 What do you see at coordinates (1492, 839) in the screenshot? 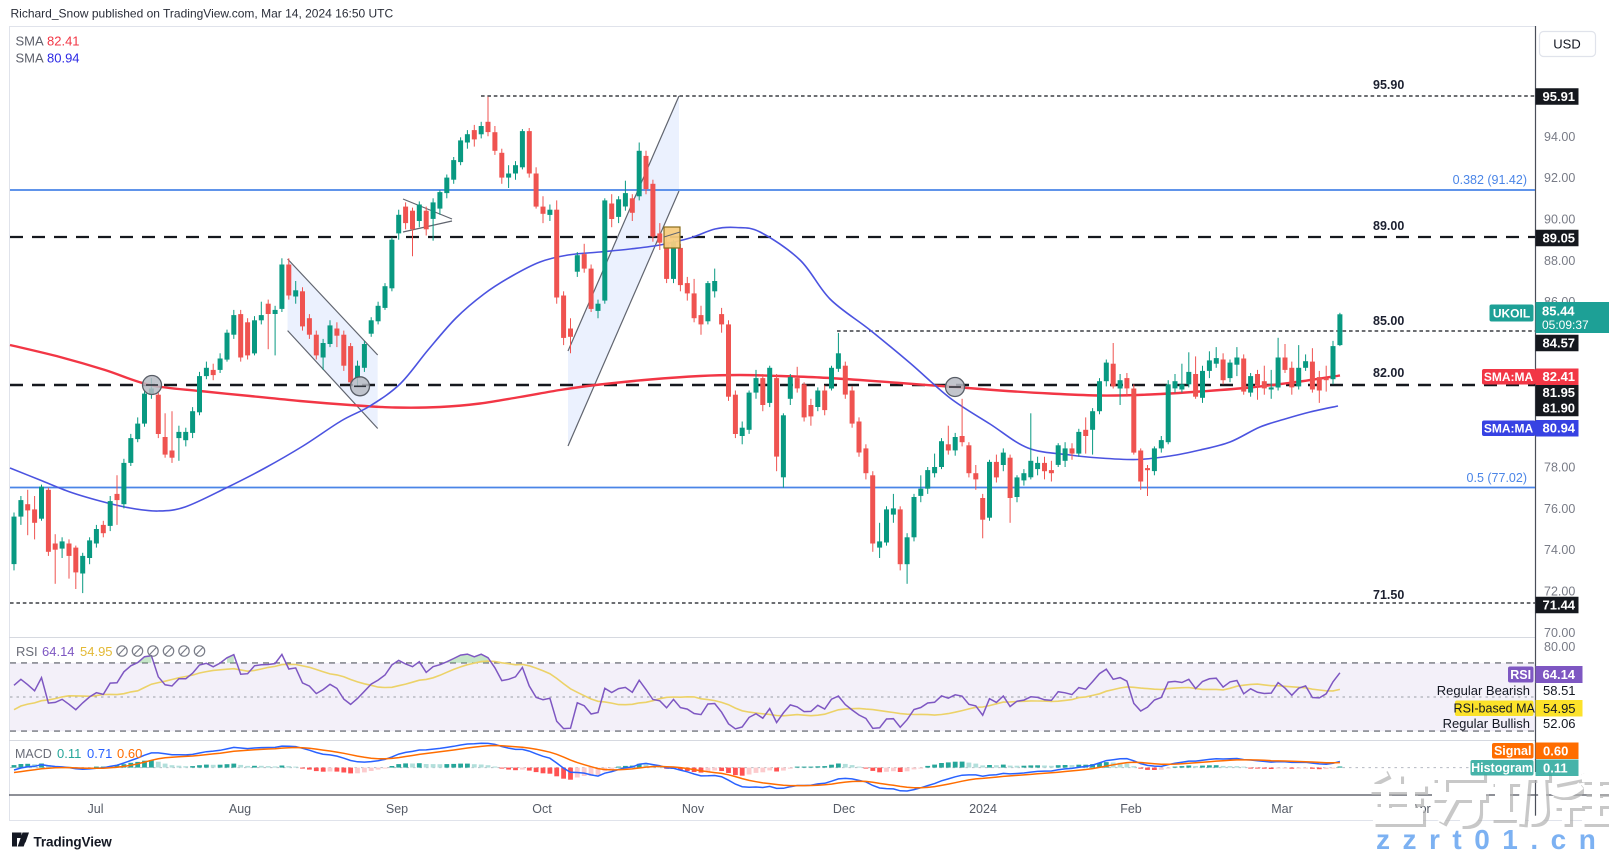
I see `svg-text: zzrt01.cn` at bounding box center [1492, 839].